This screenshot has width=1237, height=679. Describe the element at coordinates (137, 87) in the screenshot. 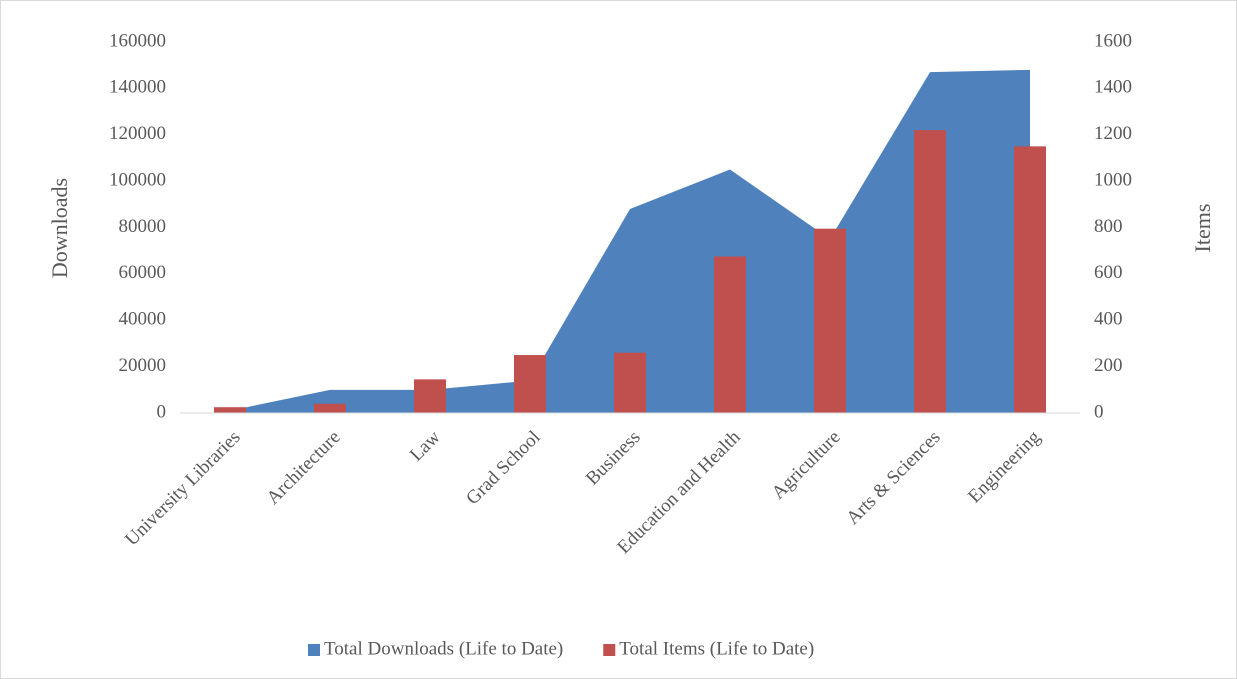

I see `y-tick-label: 140000` at that location.